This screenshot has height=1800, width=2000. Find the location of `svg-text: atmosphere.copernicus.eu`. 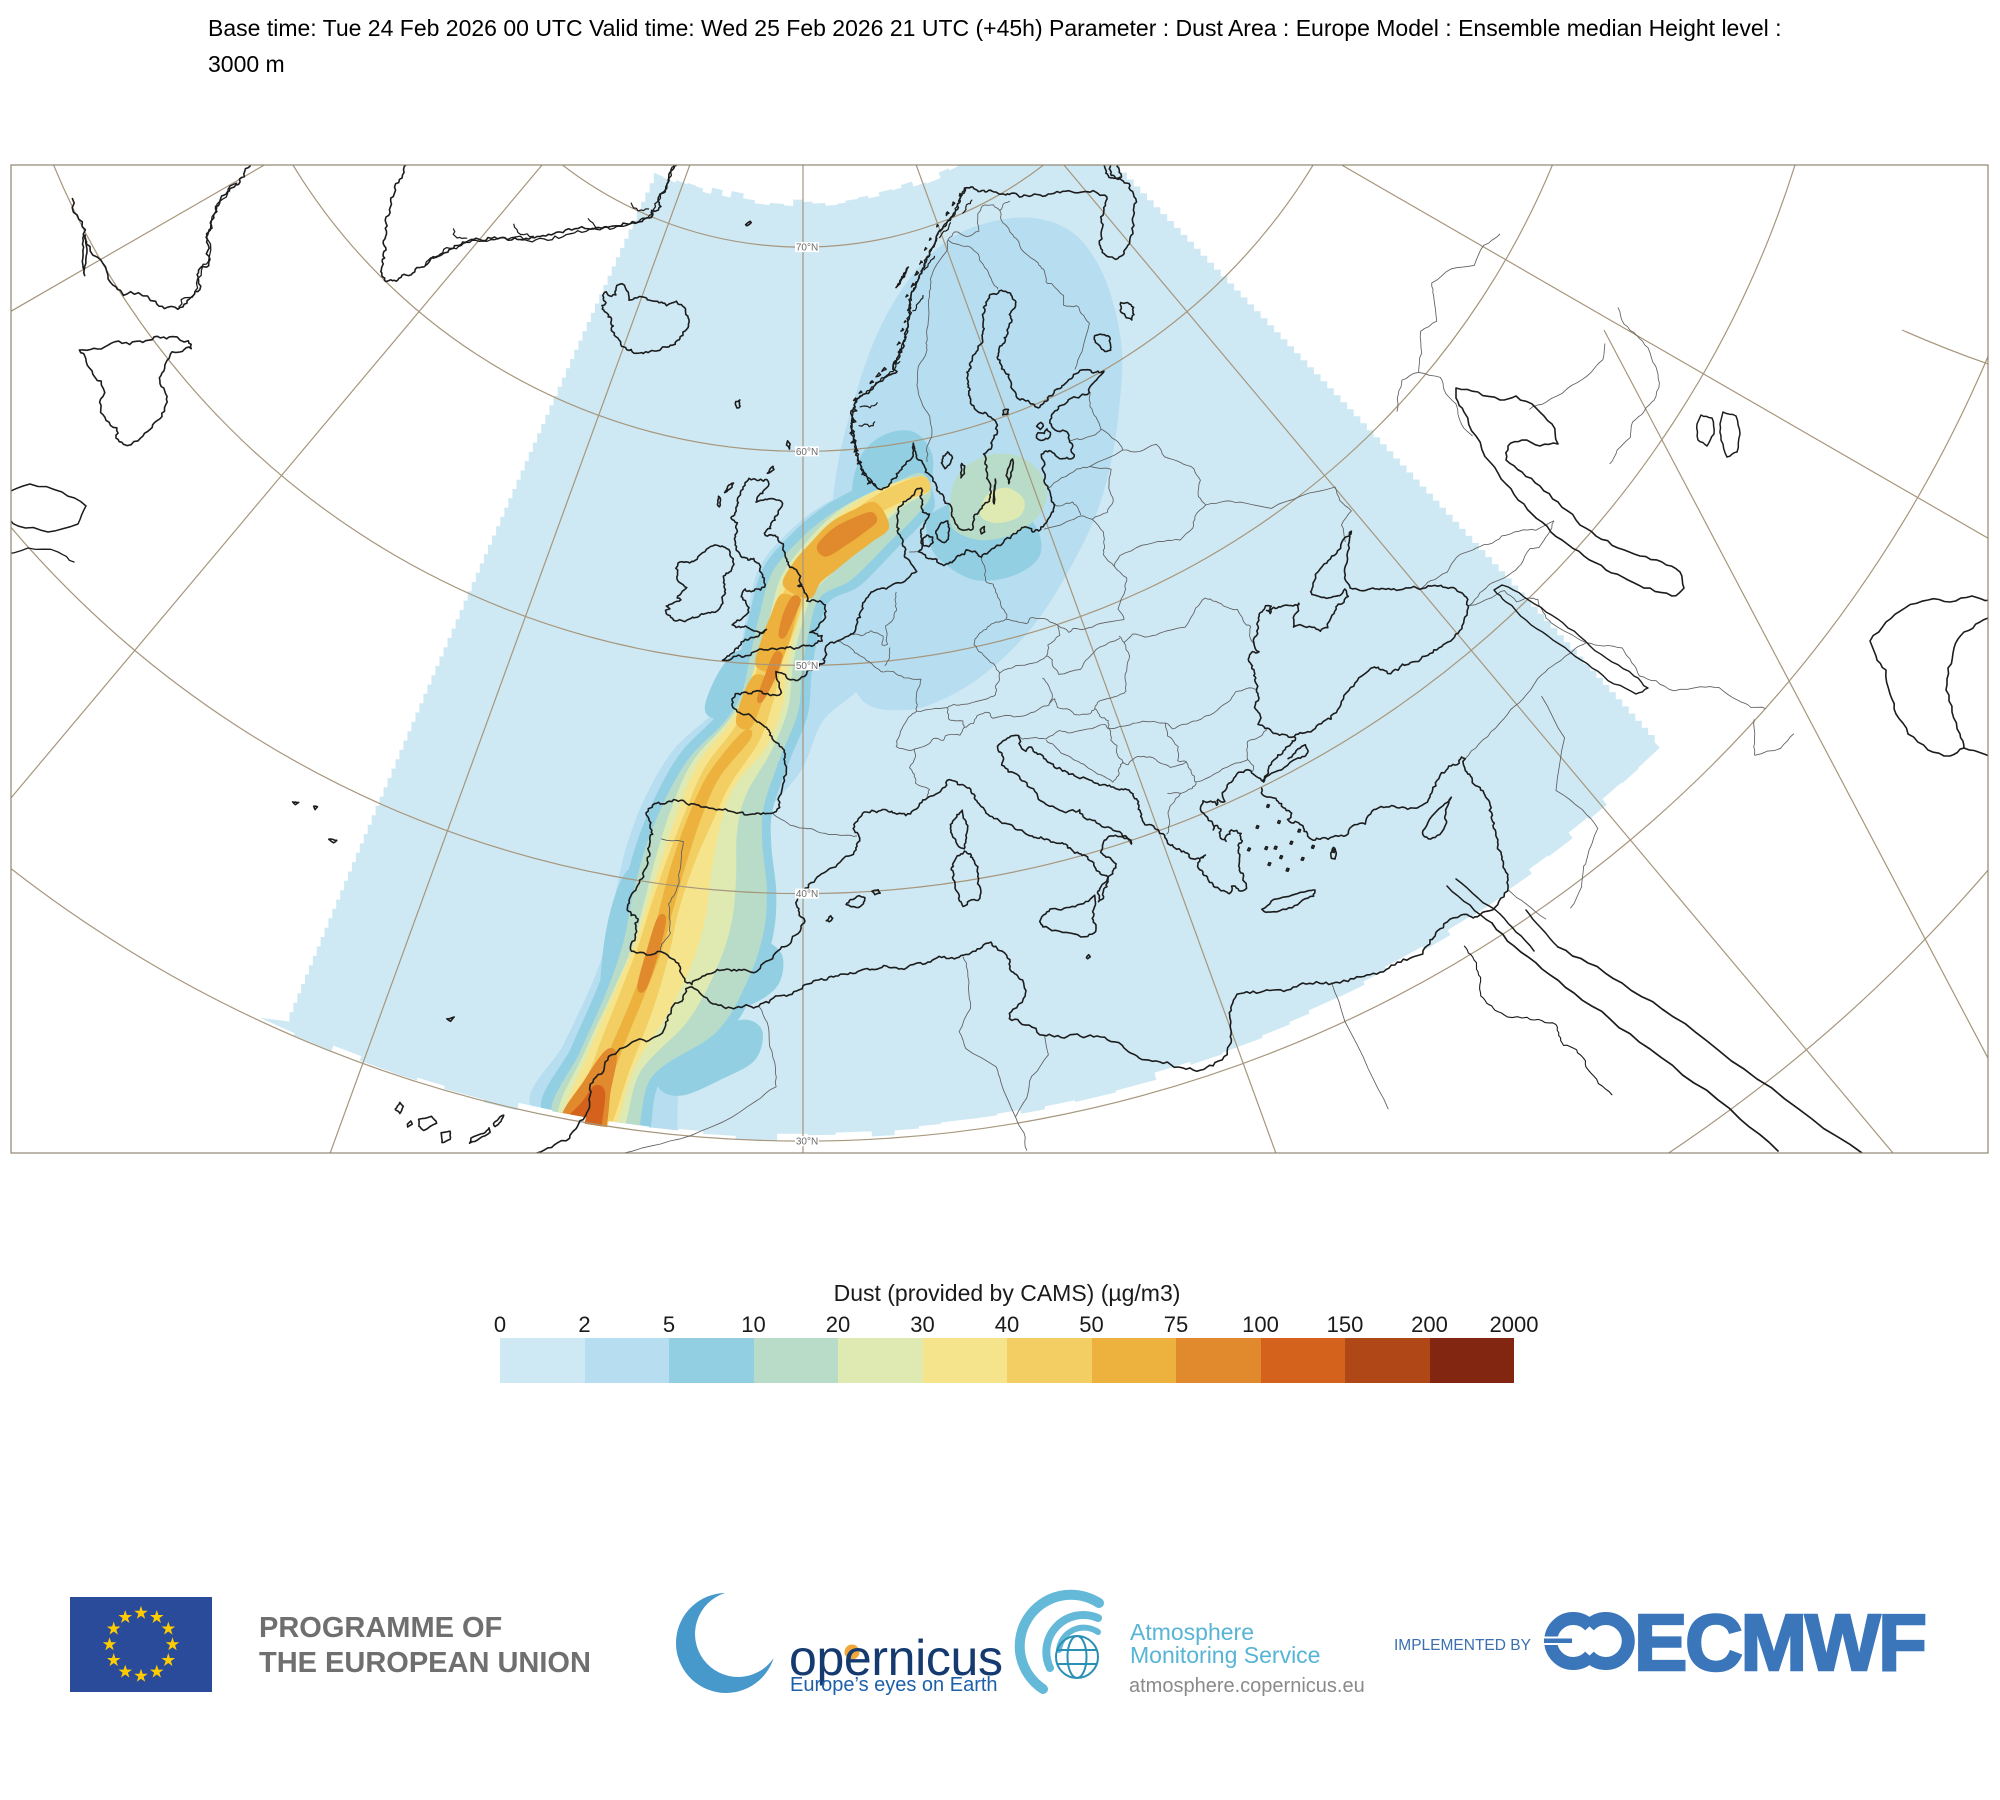

svg-text: atmosphere.copernicus.eu is located at coordinates (1247, 1686).